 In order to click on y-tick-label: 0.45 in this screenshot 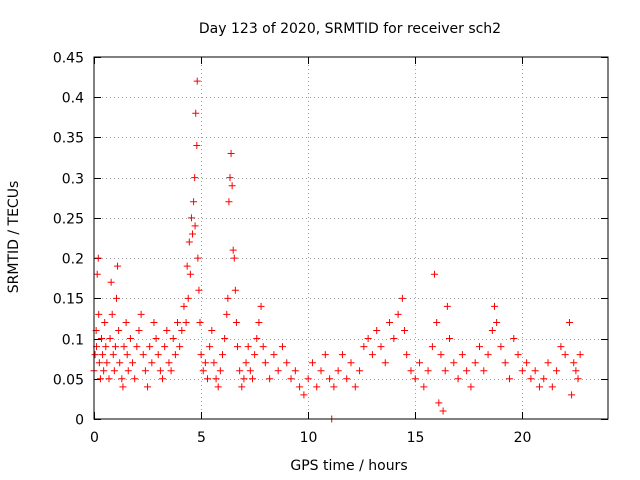, I will do `click(68, 59)`.